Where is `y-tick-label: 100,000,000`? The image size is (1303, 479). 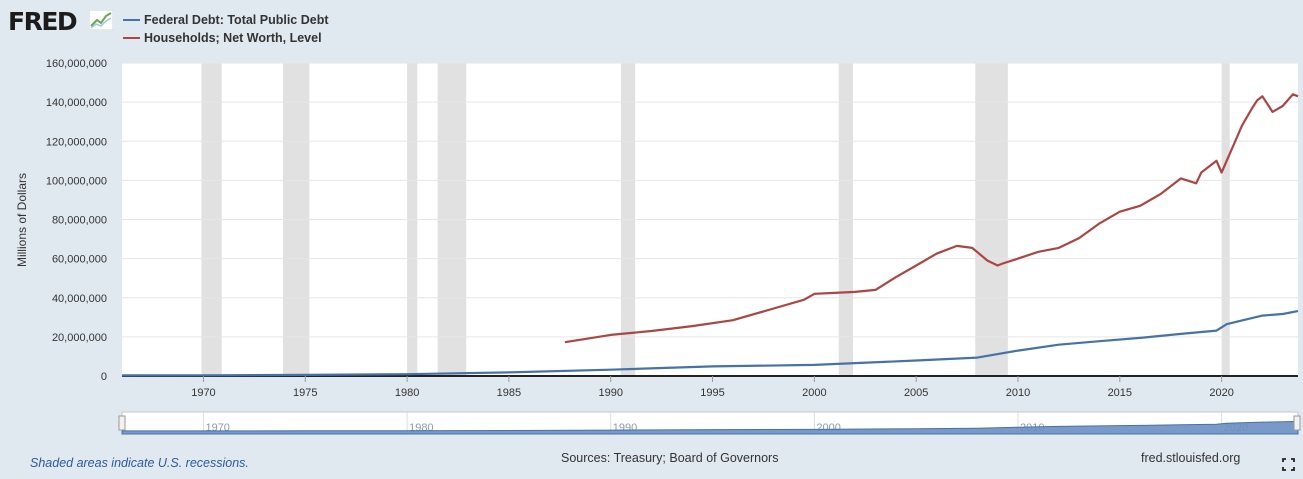
y-tick-label: 100,000,000 is located at coordinates (76, 181).